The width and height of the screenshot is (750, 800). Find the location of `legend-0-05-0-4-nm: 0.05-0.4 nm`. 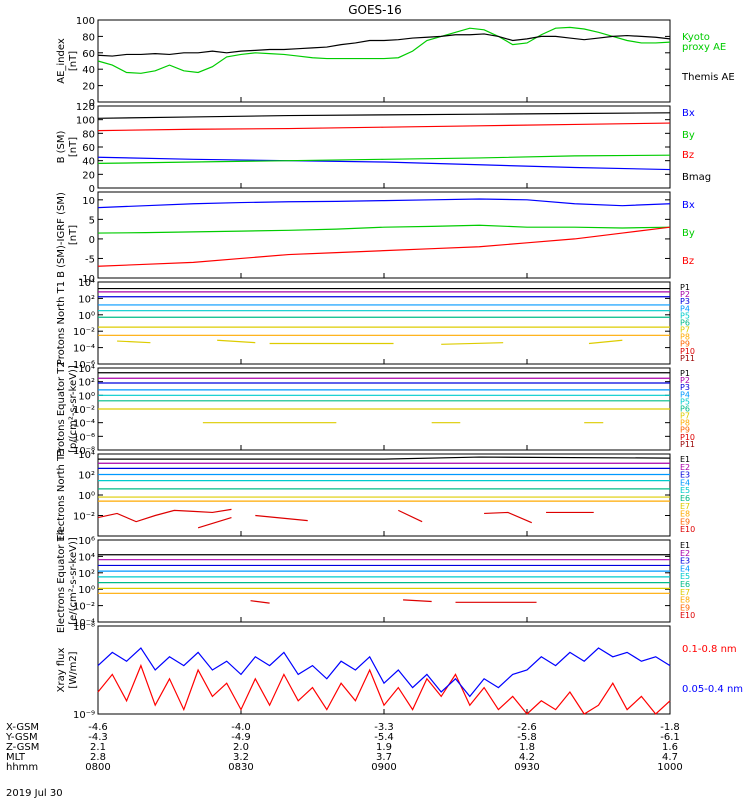

legend-0-05-0-4-nm: 0.05-0.4 nm is located at coordinates (712, 689).